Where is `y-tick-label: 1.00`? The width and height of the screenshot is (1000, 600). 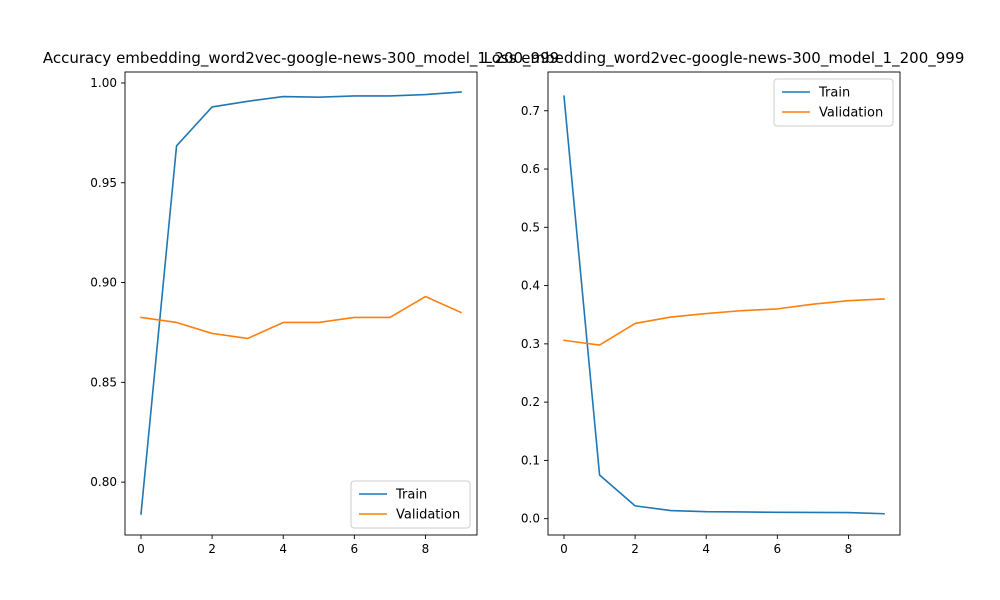
y-tick-label: 1.00 is located at coordinates (103, 83).